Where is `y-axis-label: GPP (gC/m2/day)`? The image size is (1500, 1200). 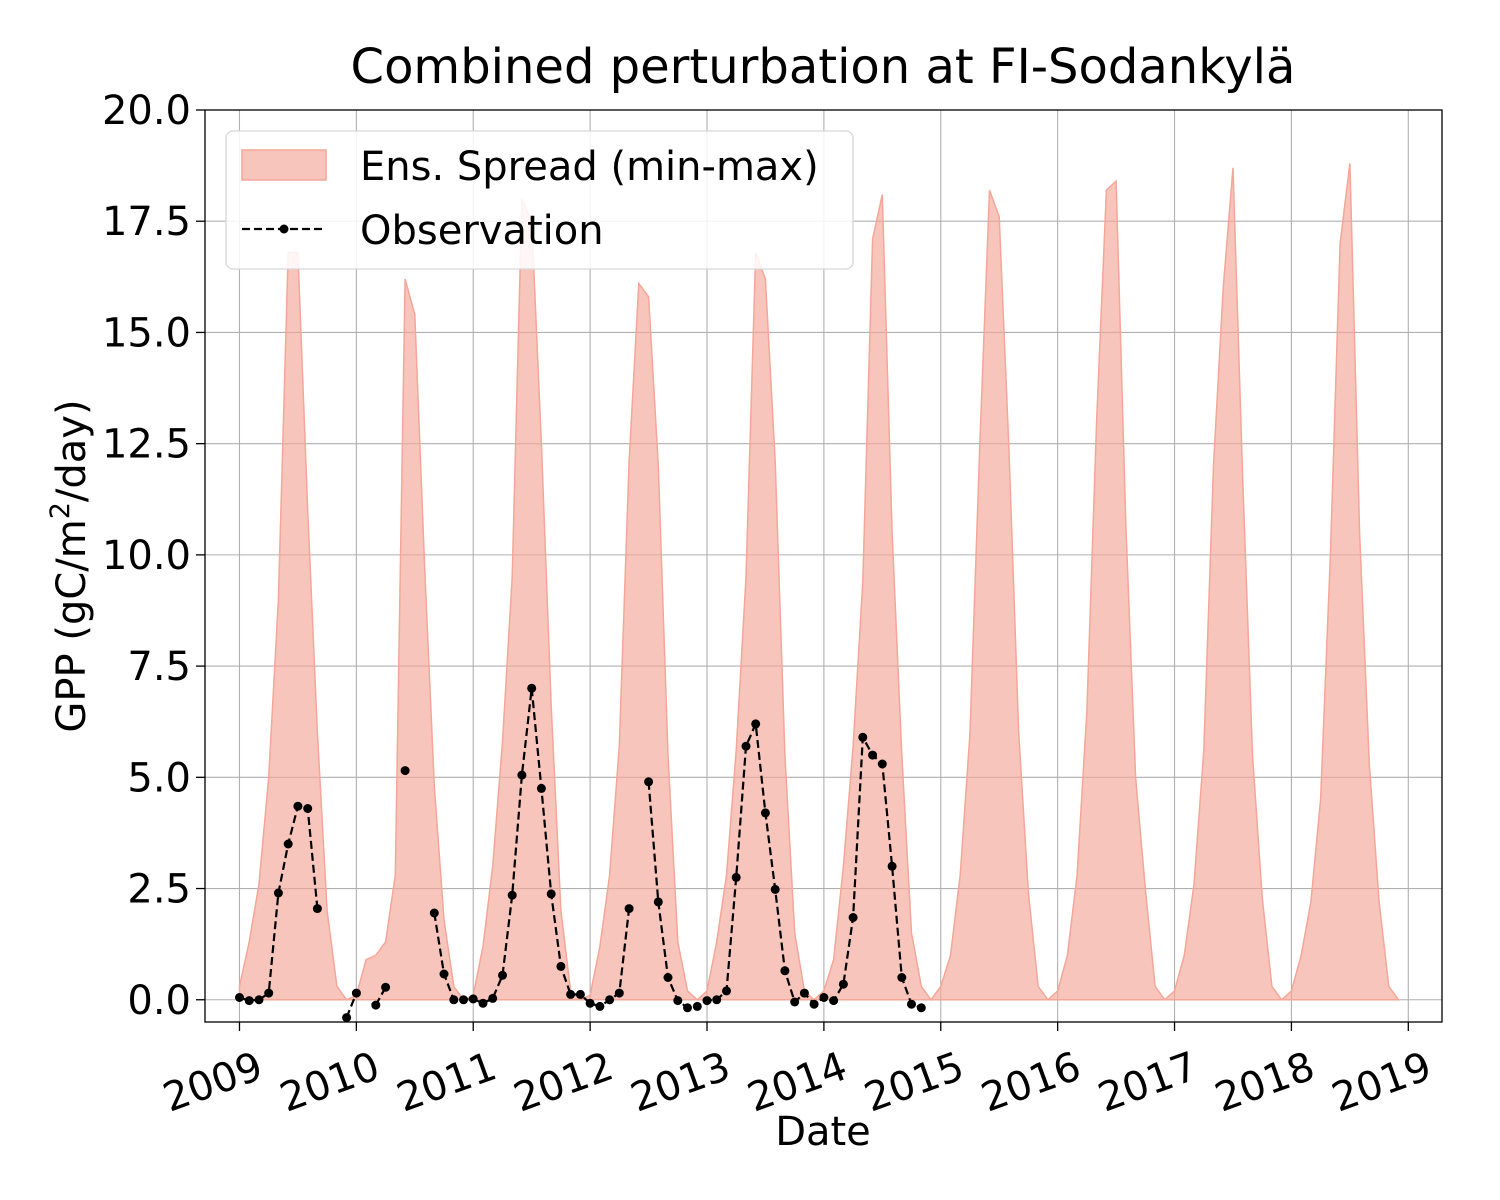 y-axis-label: GPP (gC/m2/day) is located at coordinates (70, 565).